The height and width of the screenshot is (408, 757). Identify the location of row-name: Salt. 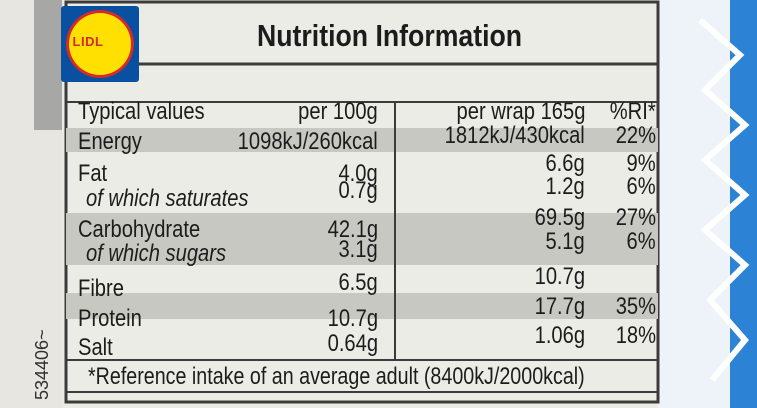
(95, 347).